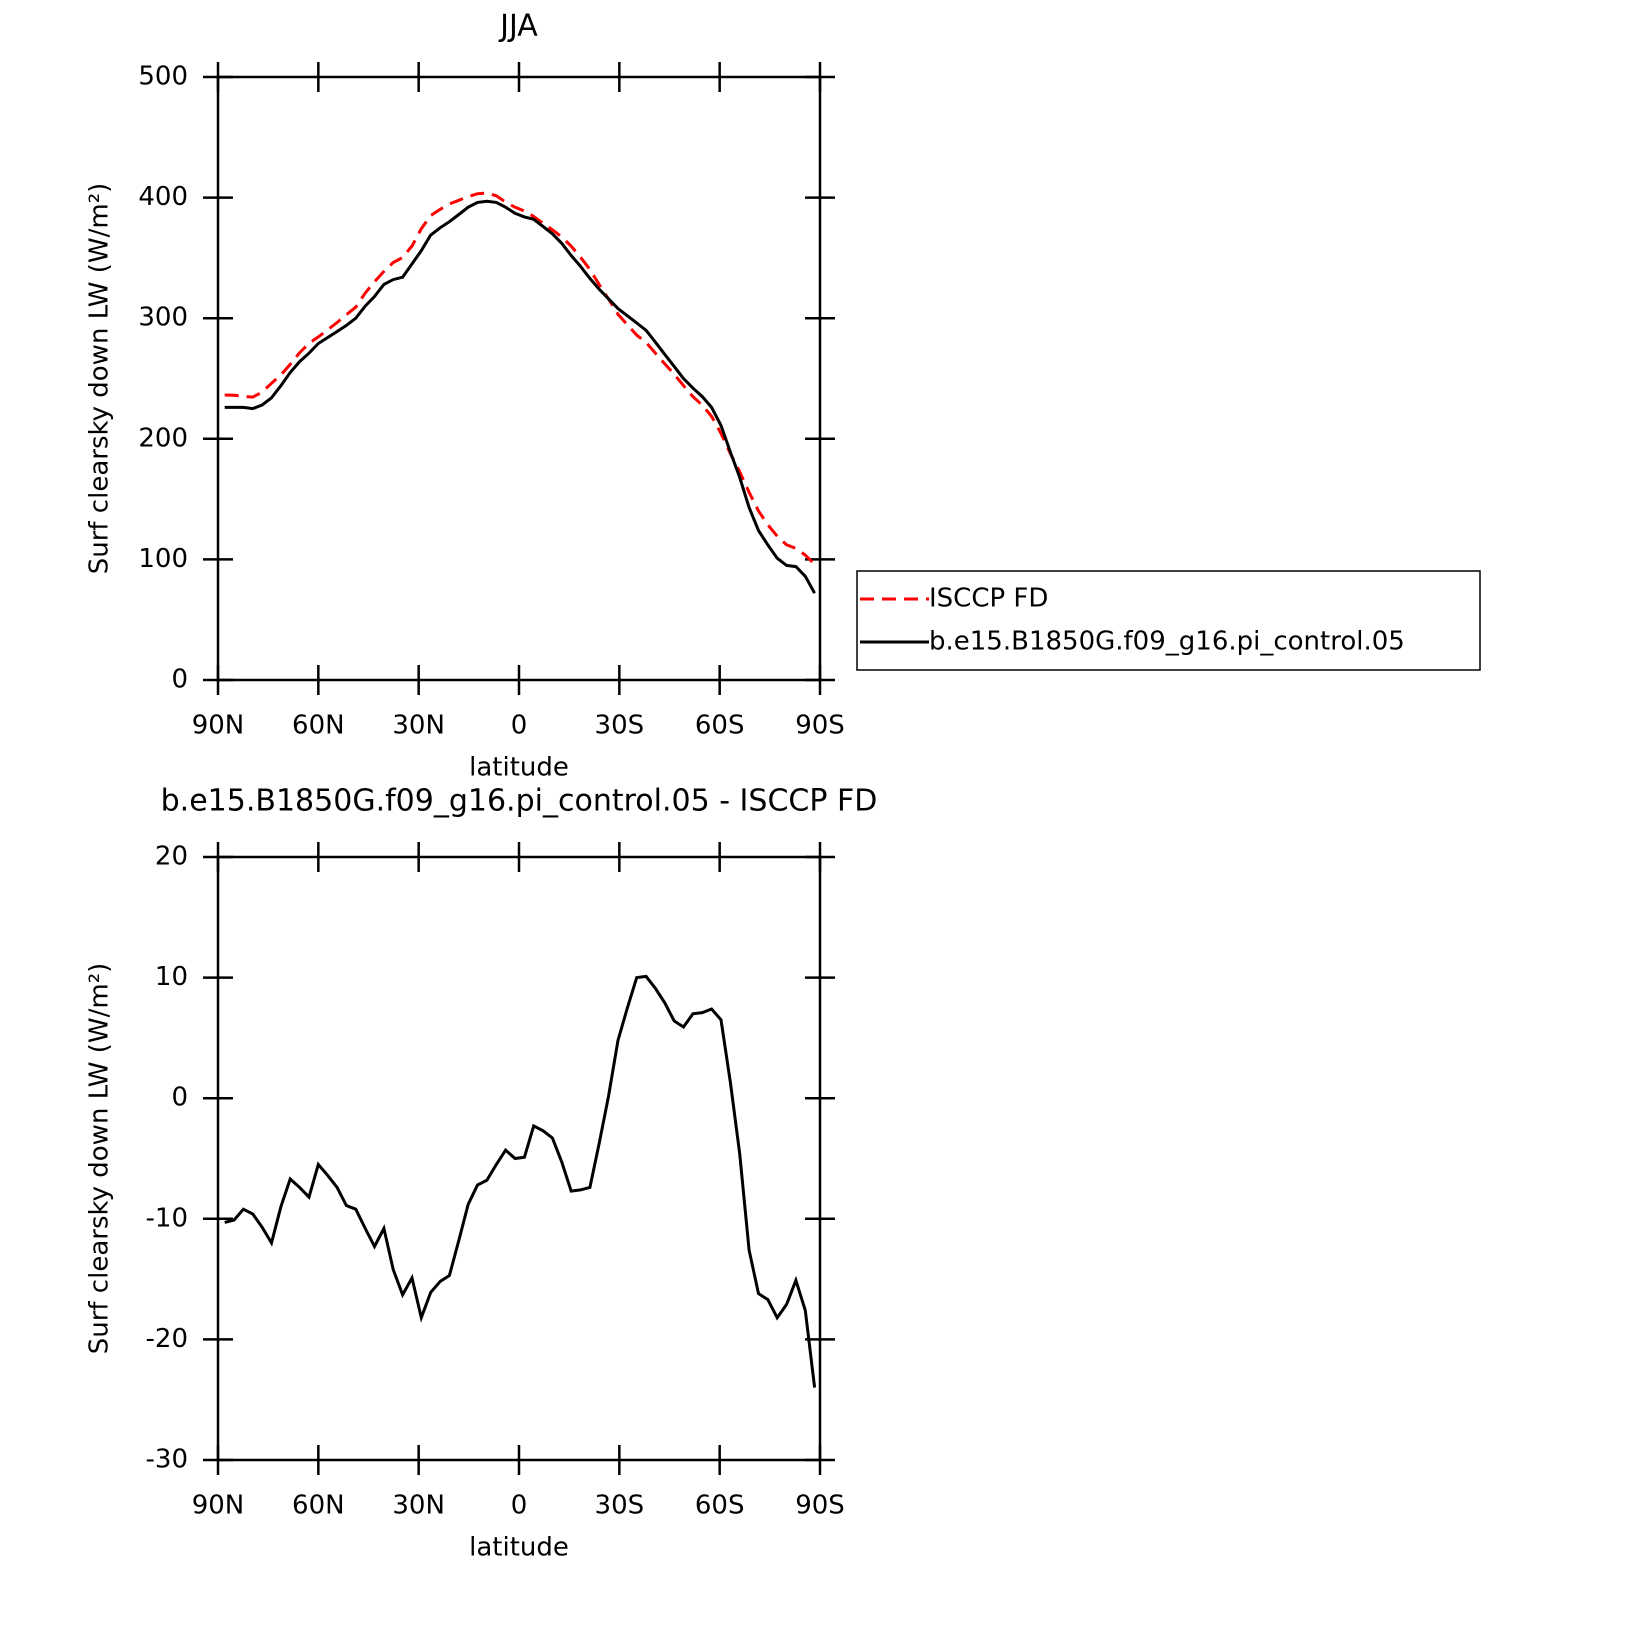 The width and height of the screenshot is (1649, 1652). What do you see at coordinates (167, 1218) in the screenshot?
I see `y-tick-label: -10` at bounding box center [167, 1218].